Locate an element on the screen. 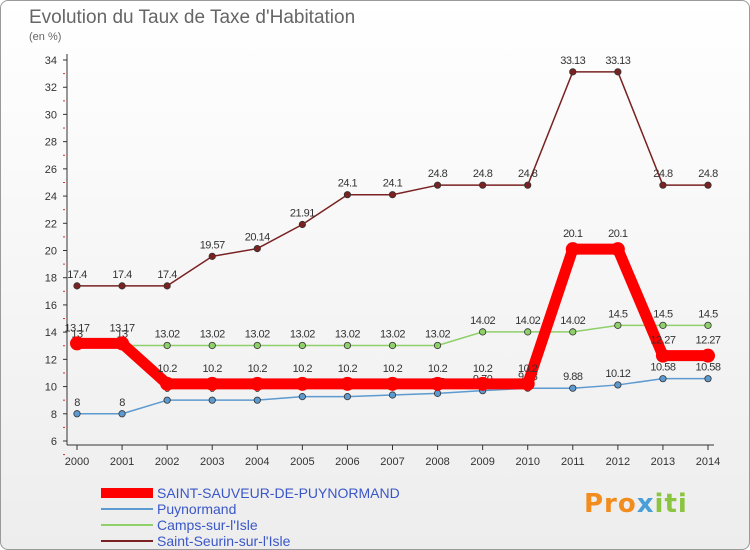  y-tick-label: 12 is located at coordinates (51, 360).